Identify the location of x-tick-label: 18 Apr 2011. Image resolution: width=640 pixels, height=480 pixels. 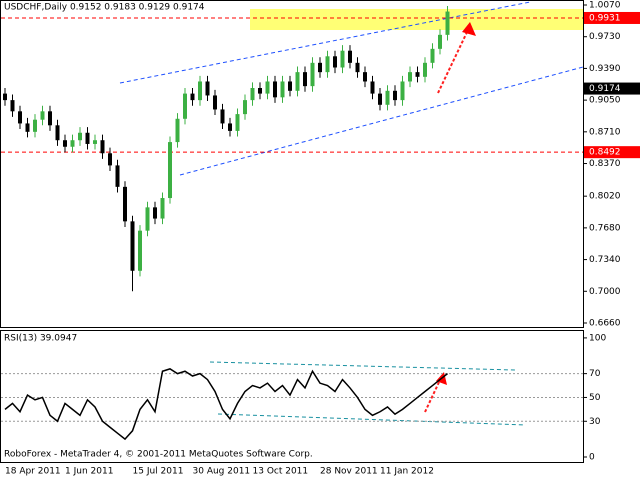
(33, 472).